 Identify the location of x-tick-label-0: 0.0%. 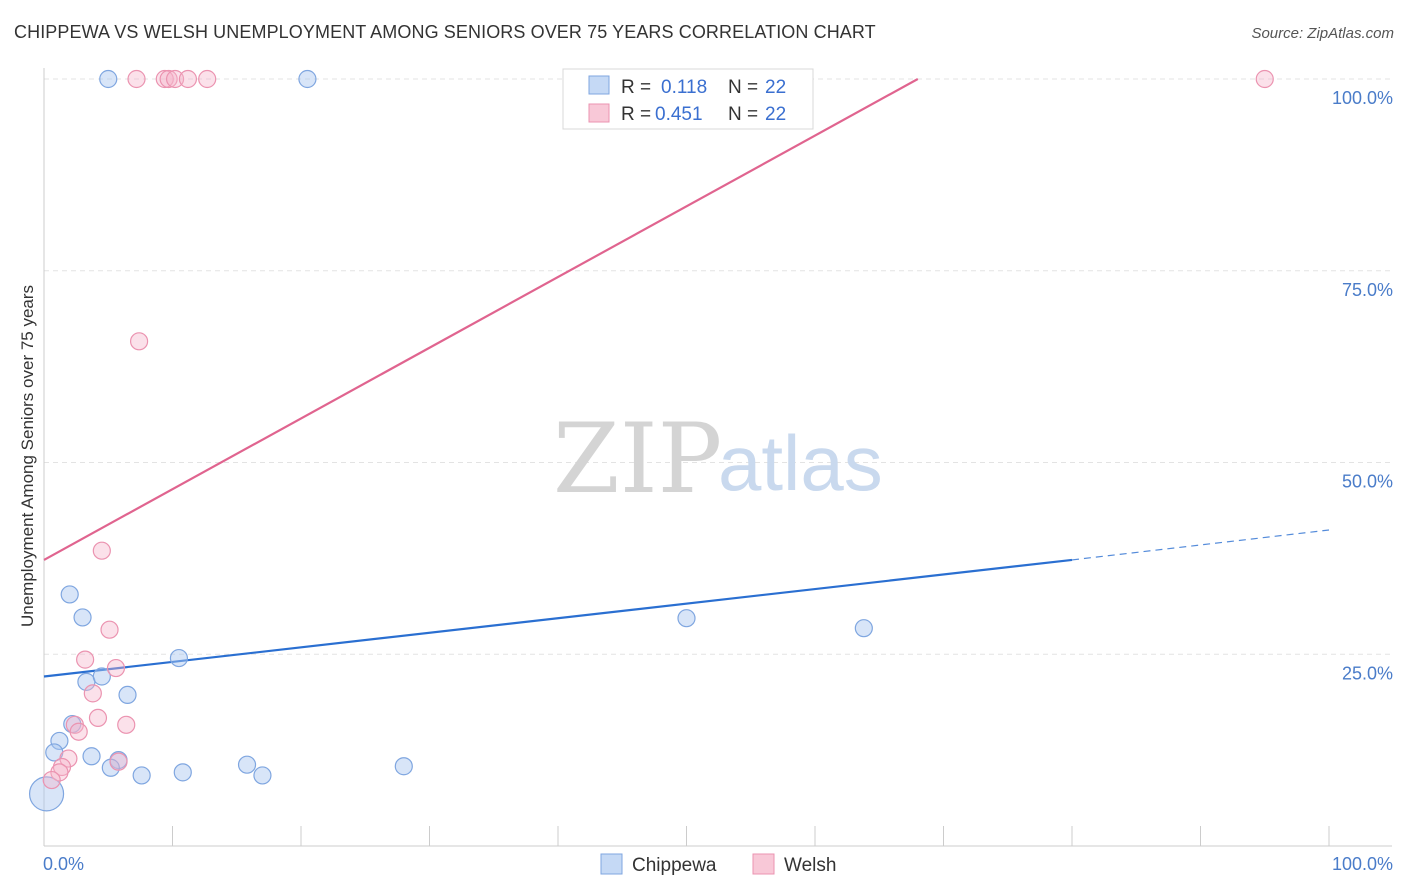
(63, 864).